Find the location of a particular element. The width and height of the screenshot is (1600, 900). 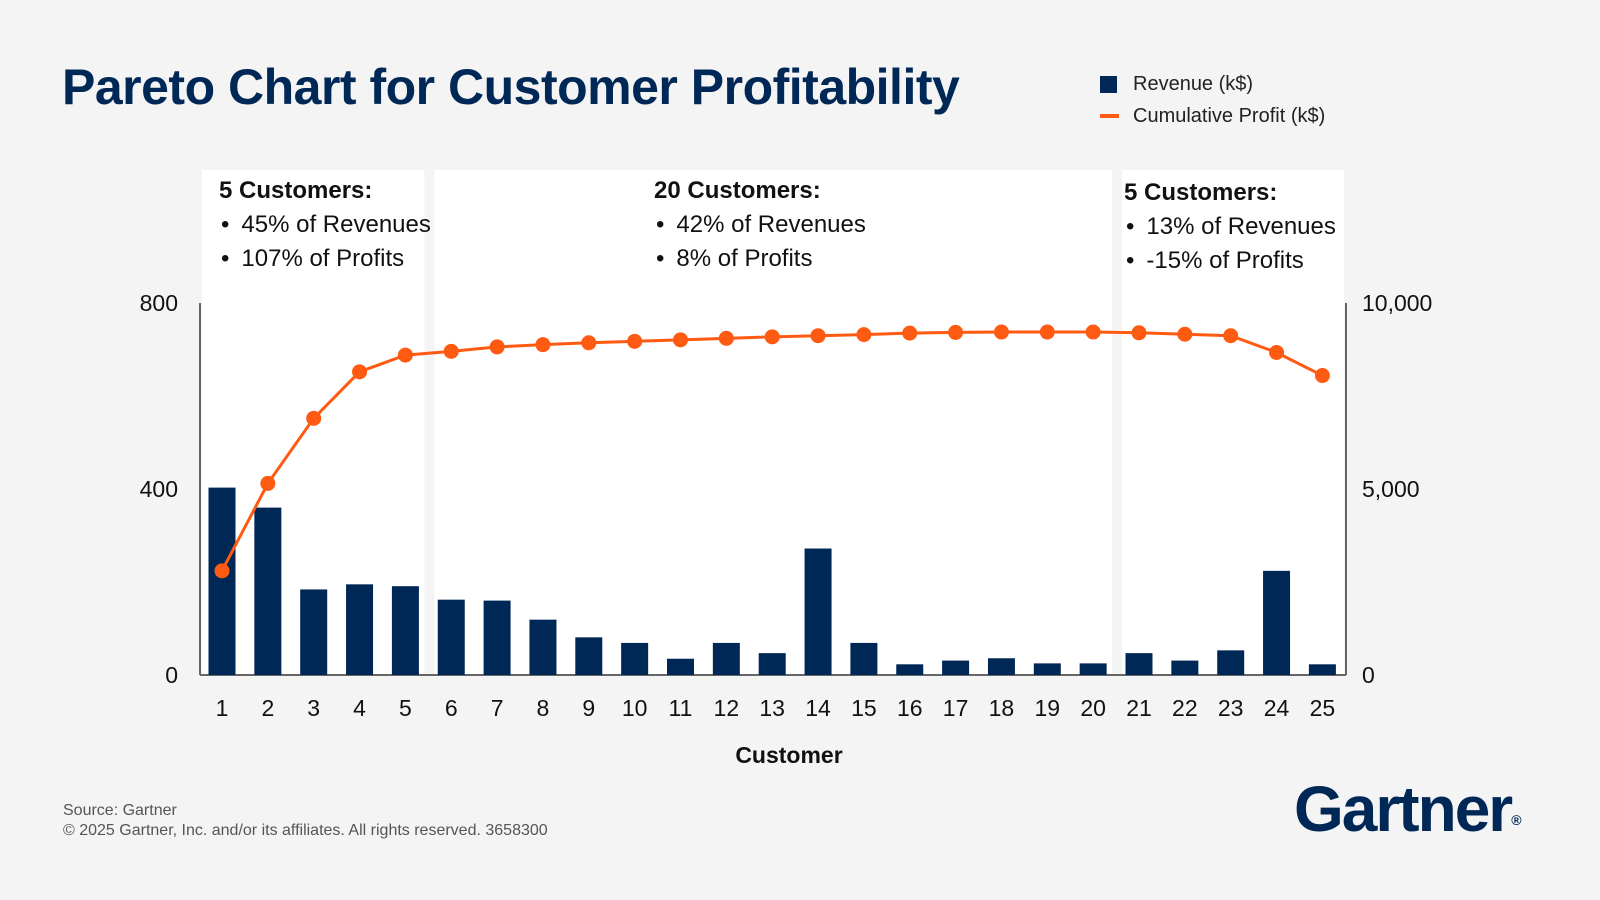

x-tick-label: 3 is located at coordinates (313, 708).